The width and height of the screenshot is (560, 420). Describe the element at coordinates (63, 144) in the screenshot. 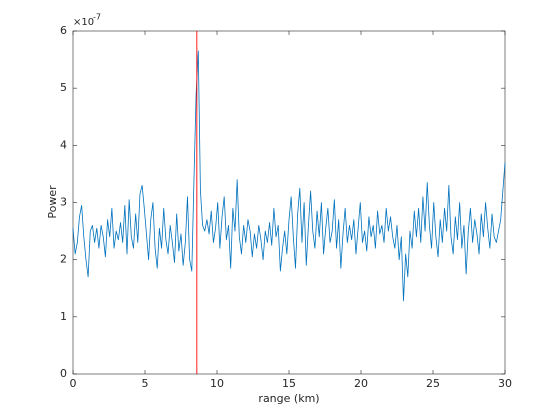

I see `y-tick-label: 4` at that location.